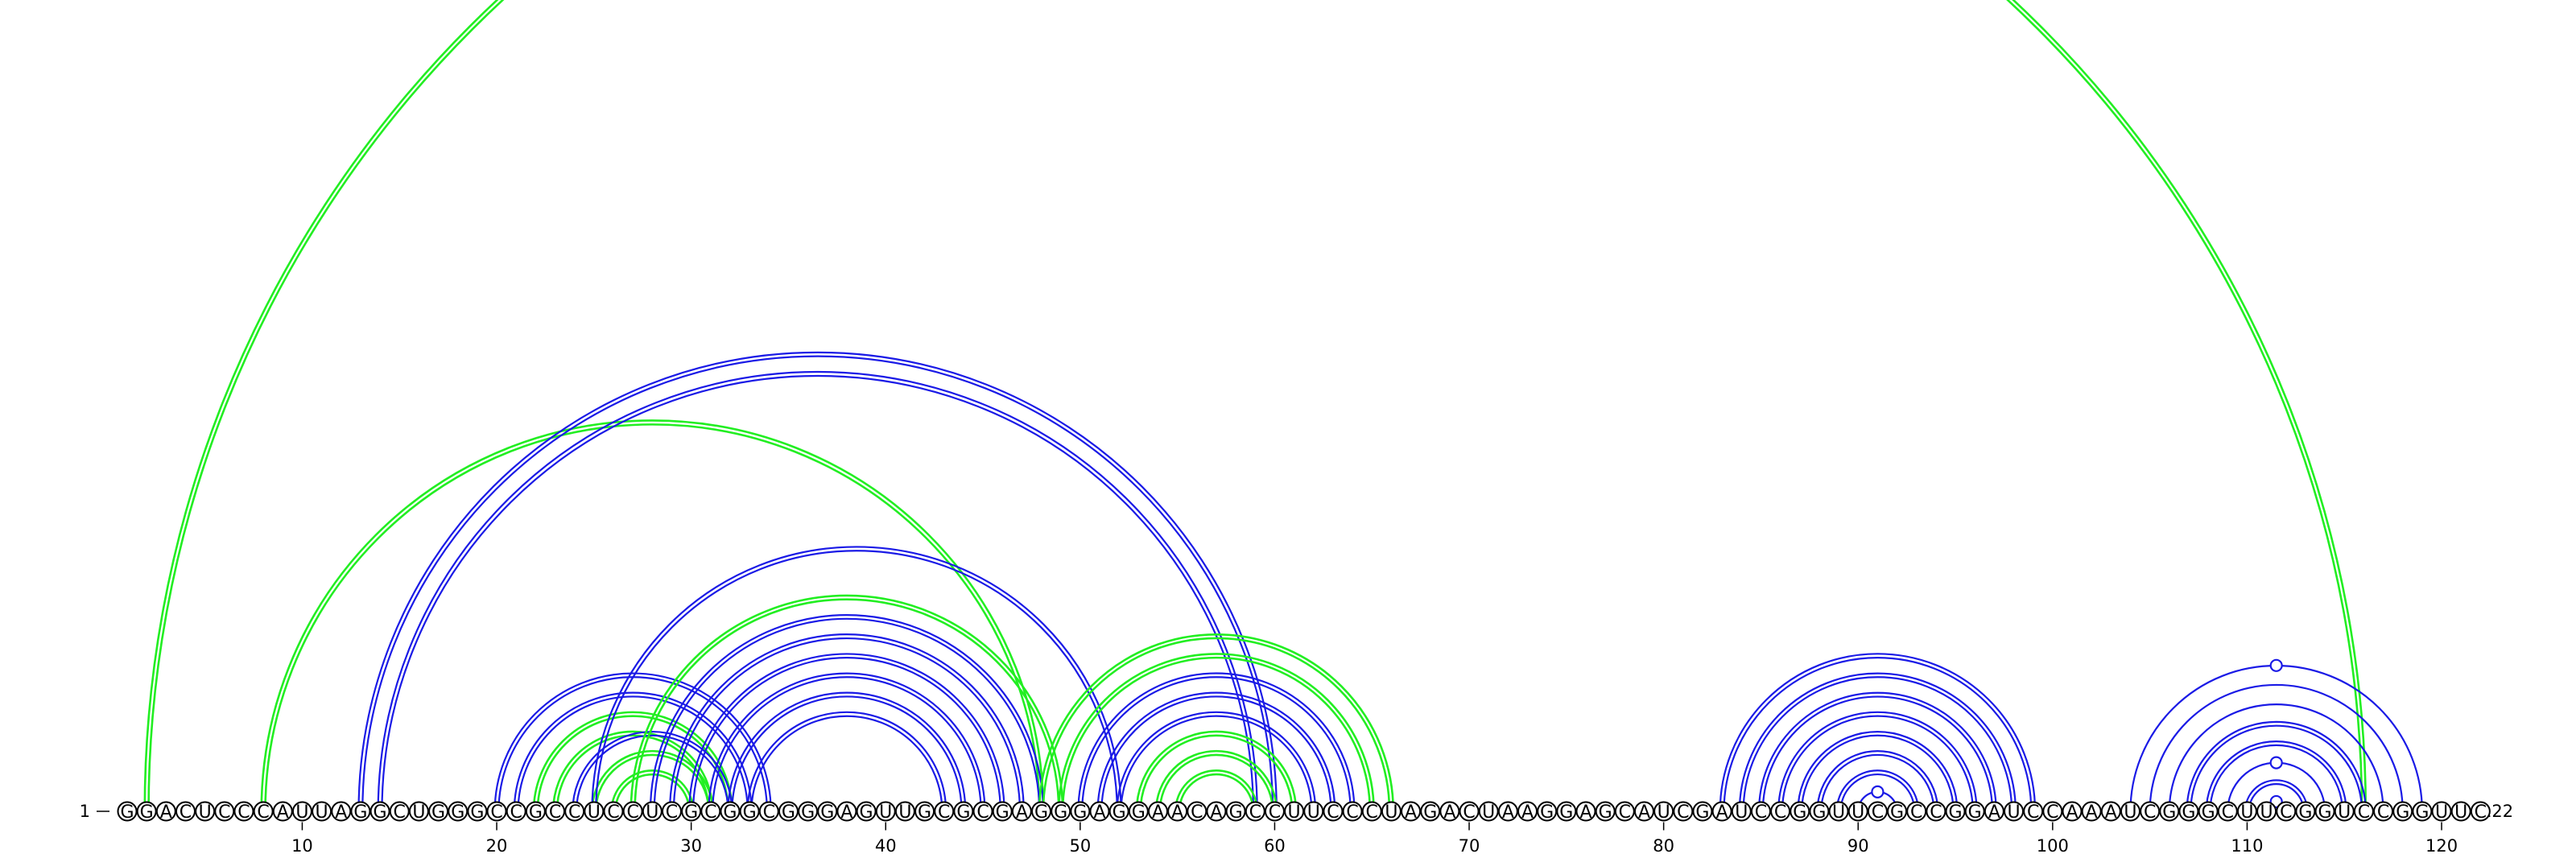  Describe the element at coordinates (1858, 846) in the screenshot. I see `position-tick-label: 90` at that location.